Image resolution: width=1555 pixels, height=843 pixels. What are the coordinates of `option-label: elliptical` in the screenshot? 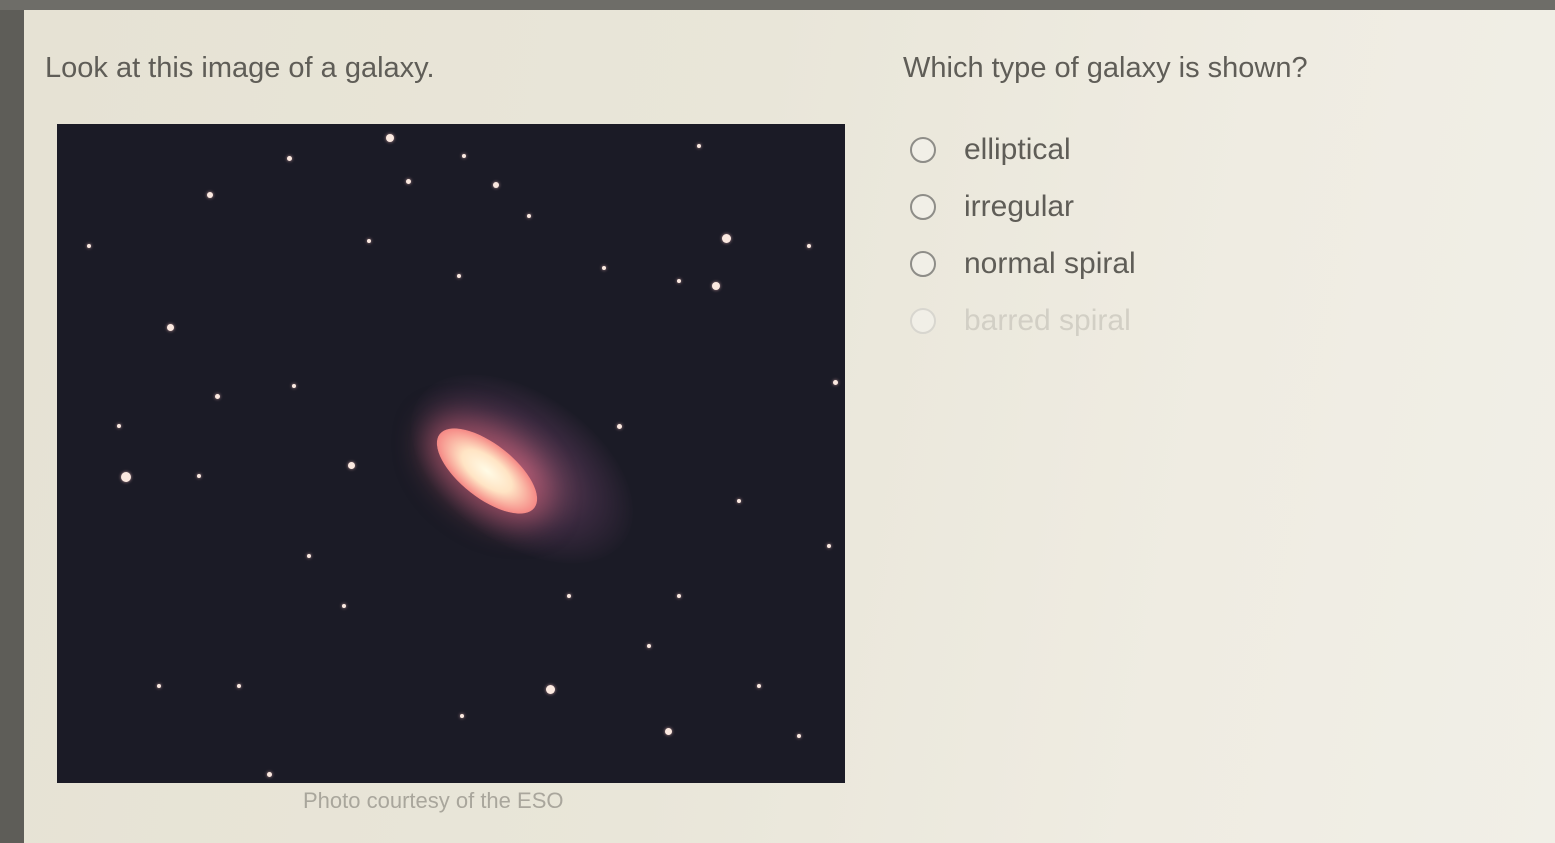 It's located at (1017, 149).